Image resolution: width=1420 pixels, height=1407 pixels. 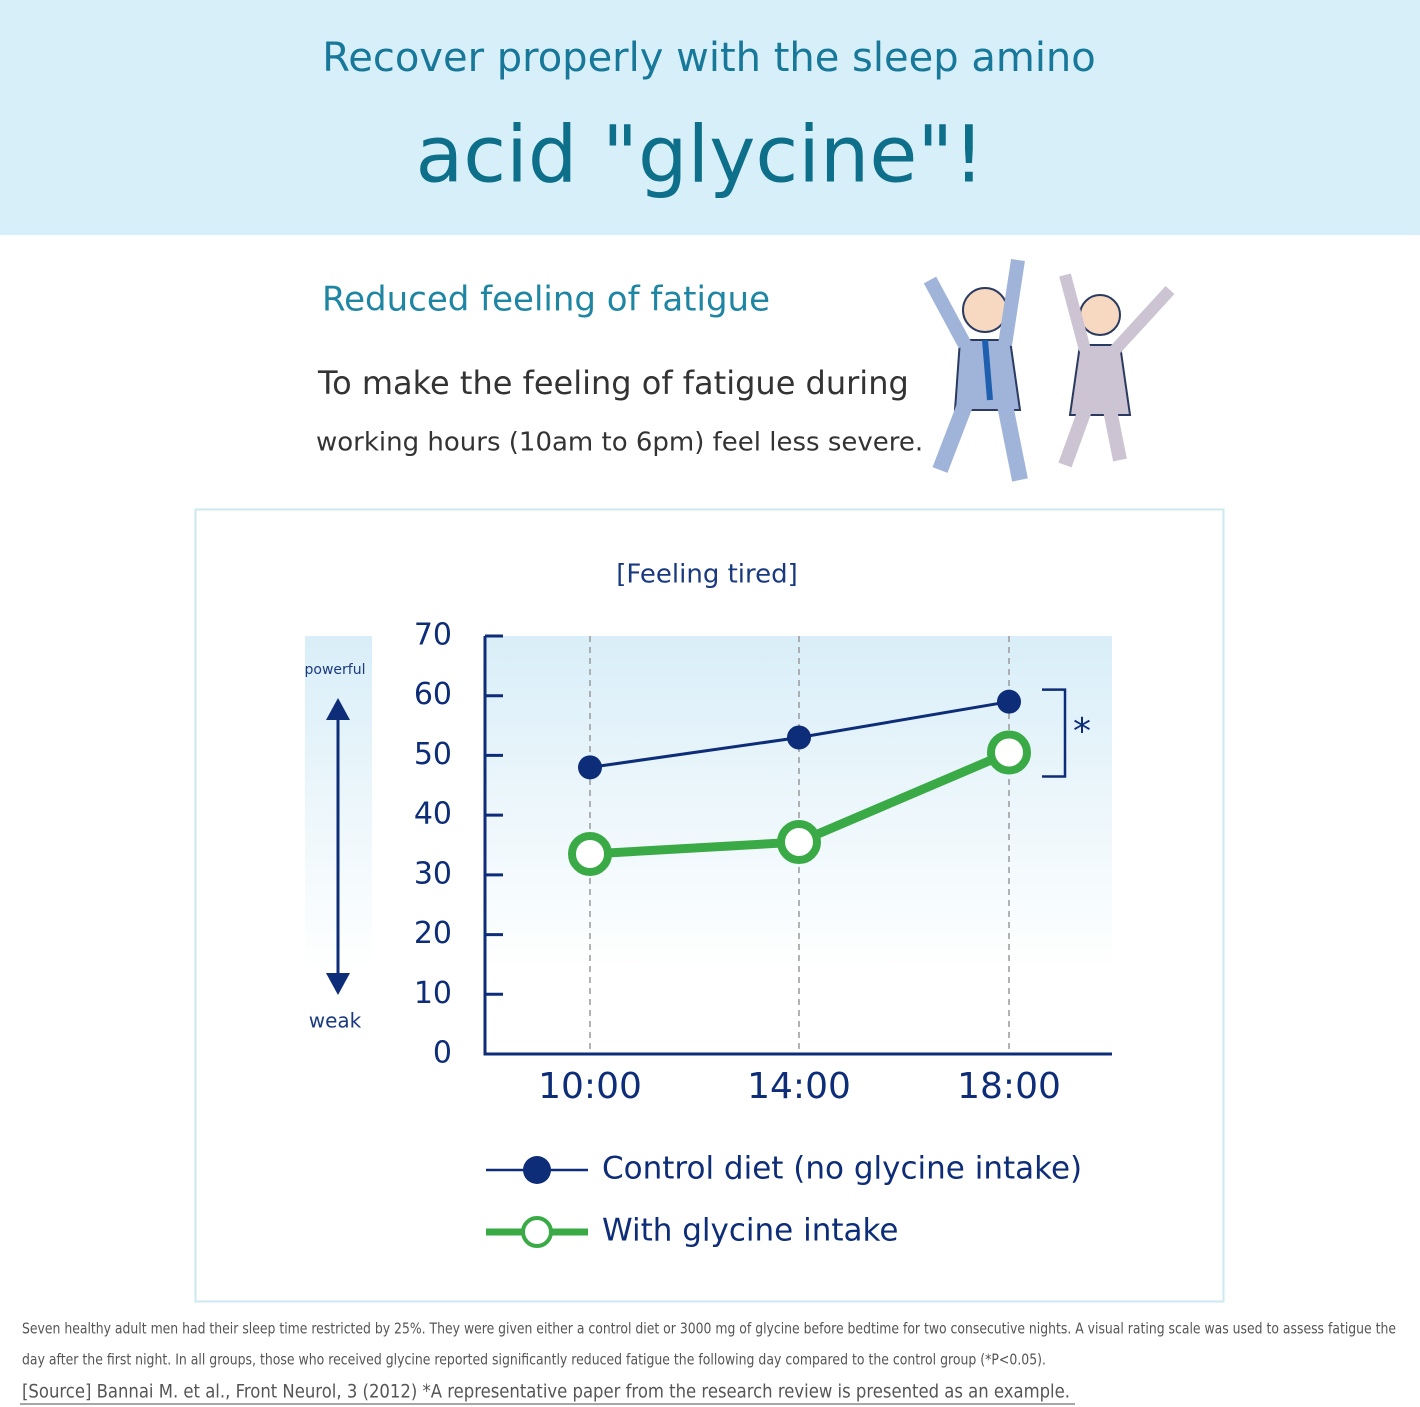 I want to click on axis-top-label: powerful, so click(x=335, y=670).